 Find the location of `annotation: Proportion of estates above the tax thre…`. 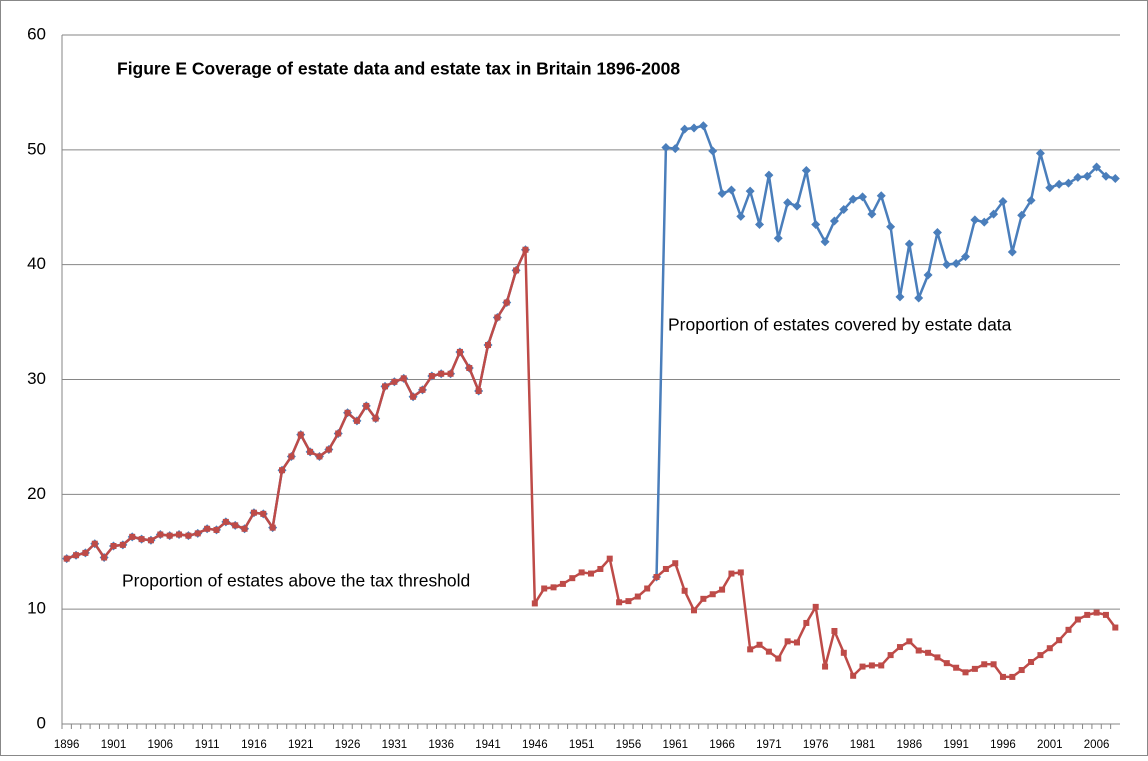

annotation: Proportion of estates above the tax thre… is located at coordinates (296, 581).